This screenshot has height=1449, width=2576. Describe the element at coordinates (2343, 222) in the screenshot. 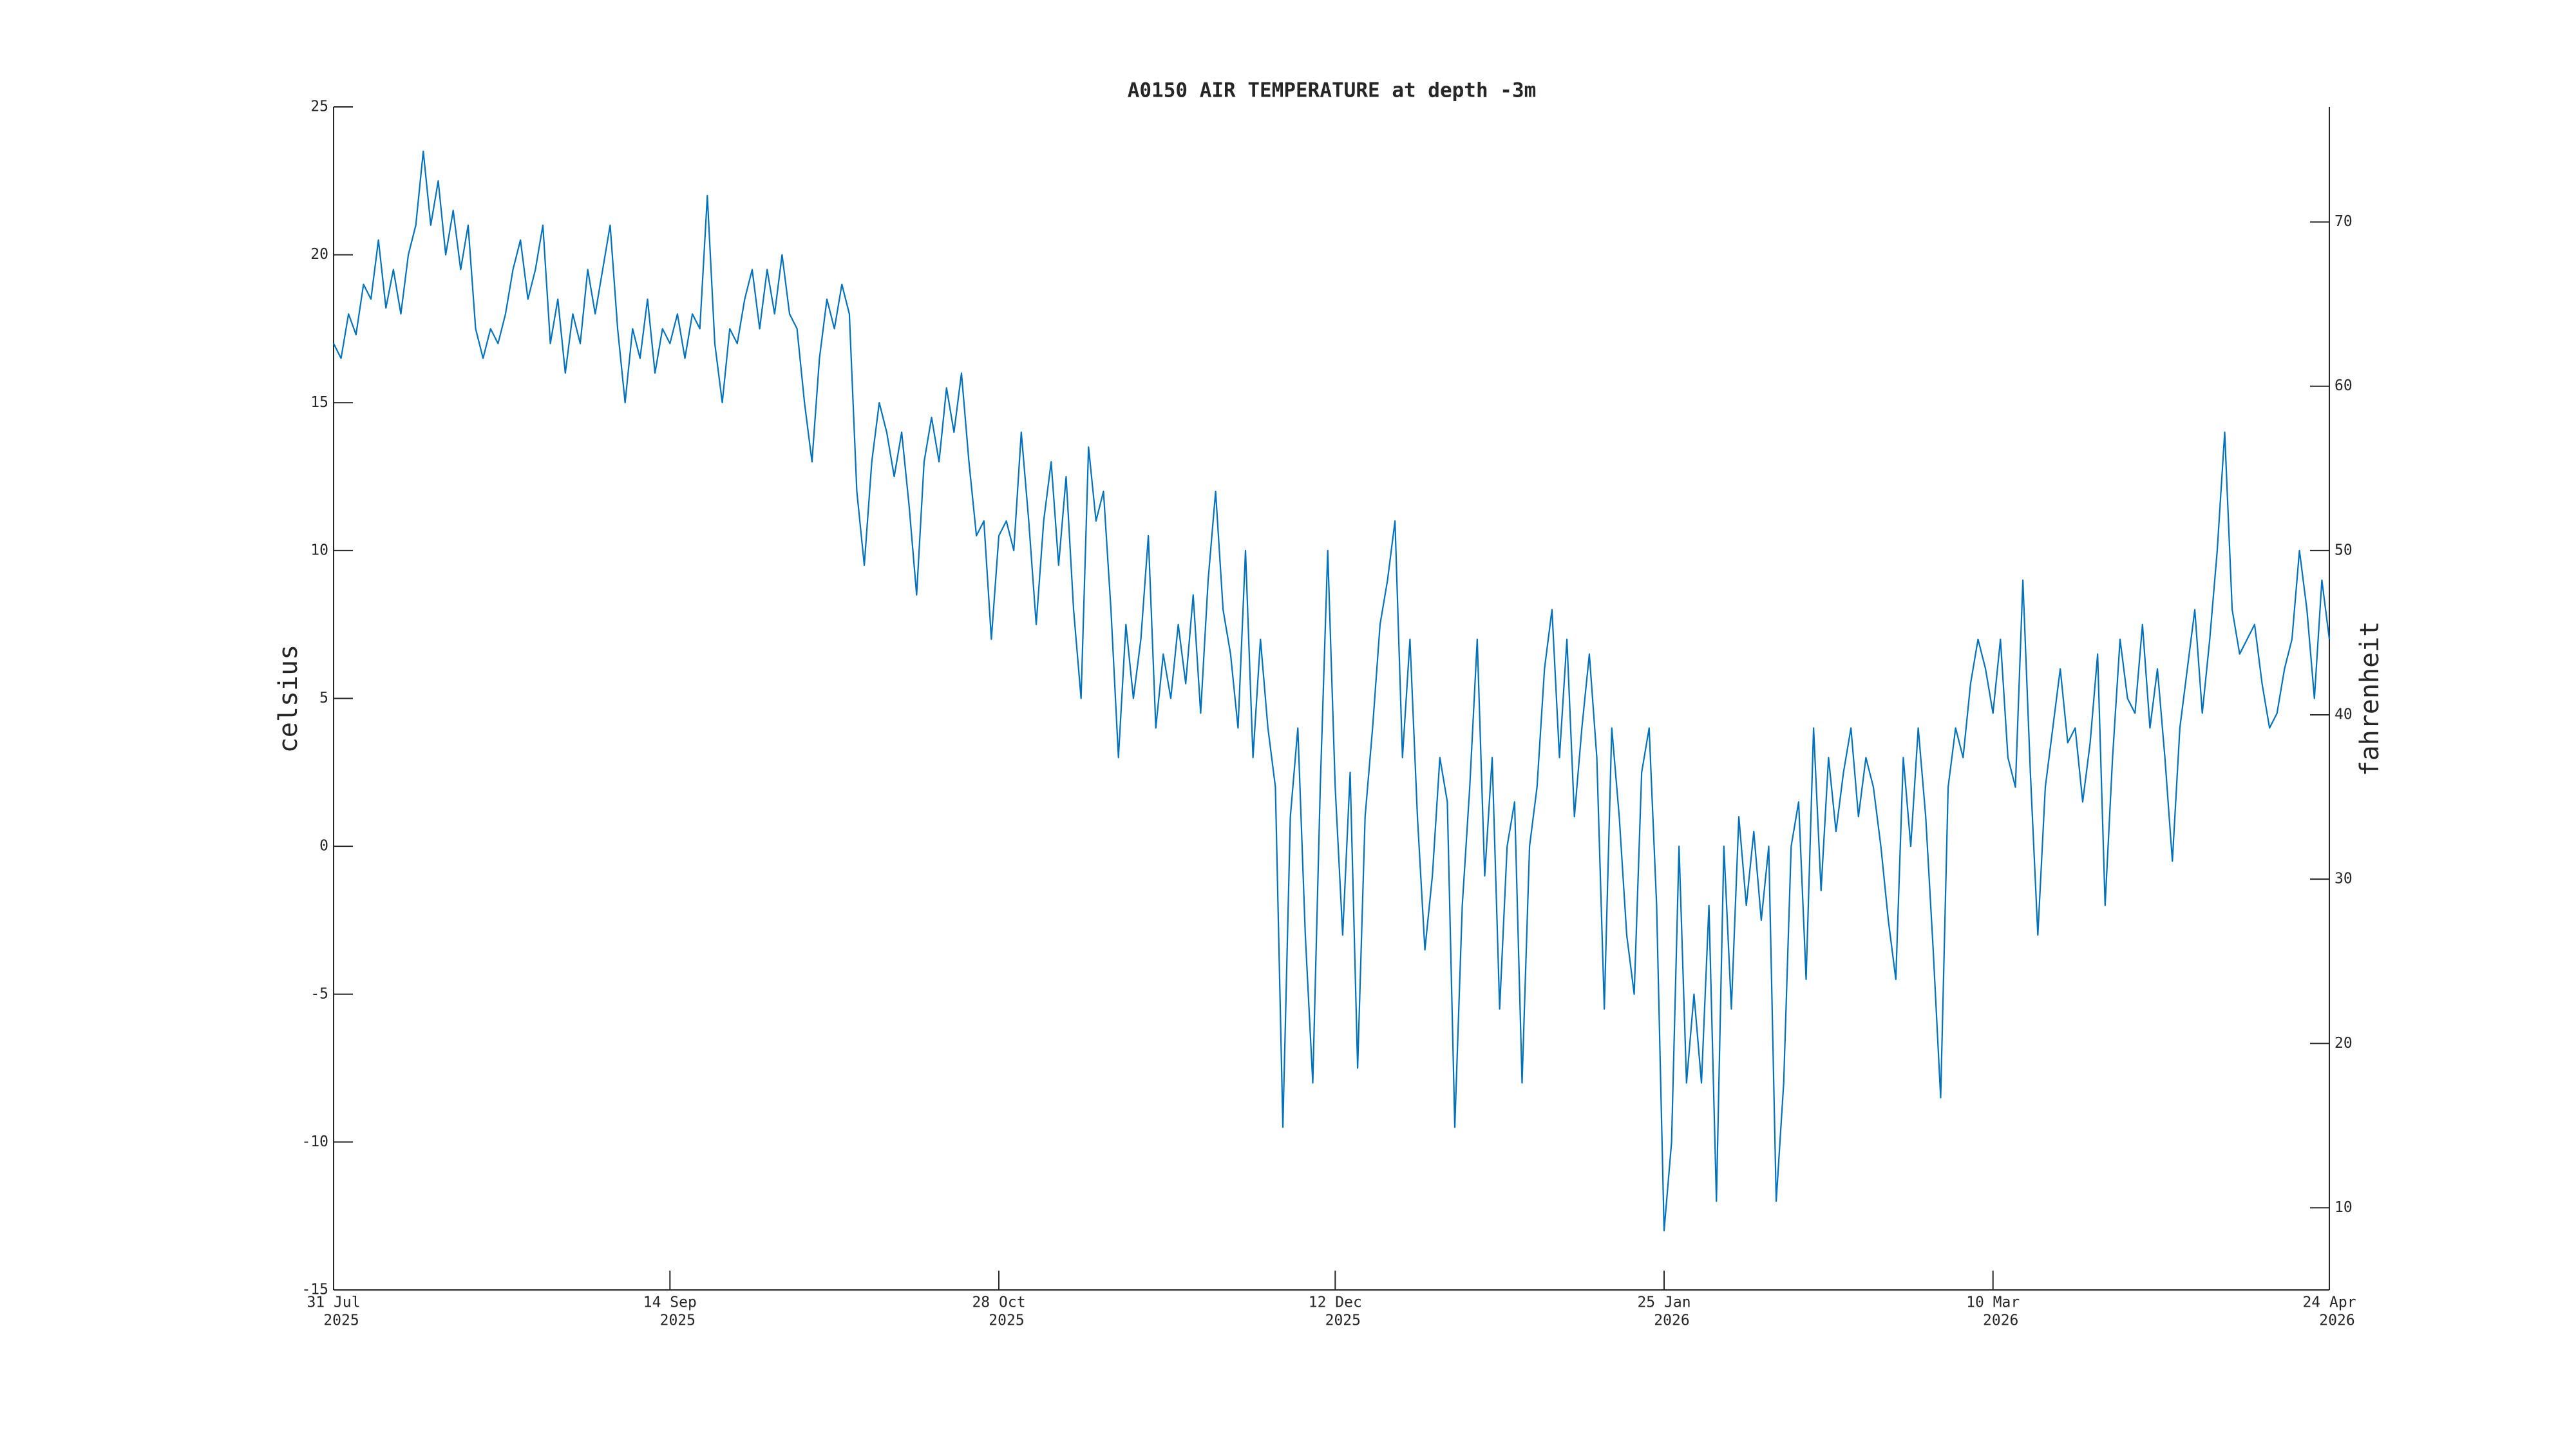

I see `y2-tick-label: 70` at that location.